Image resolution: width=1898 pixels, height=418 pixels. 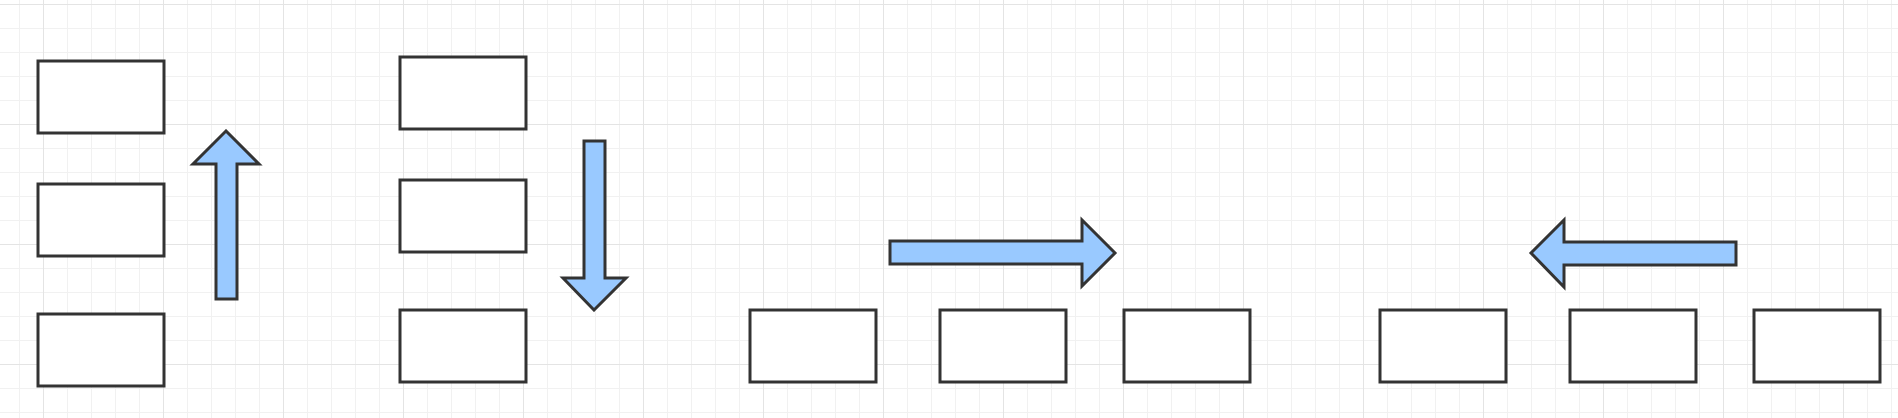 I want to click on arrow-left-icon, so click(x=1633, y=253).